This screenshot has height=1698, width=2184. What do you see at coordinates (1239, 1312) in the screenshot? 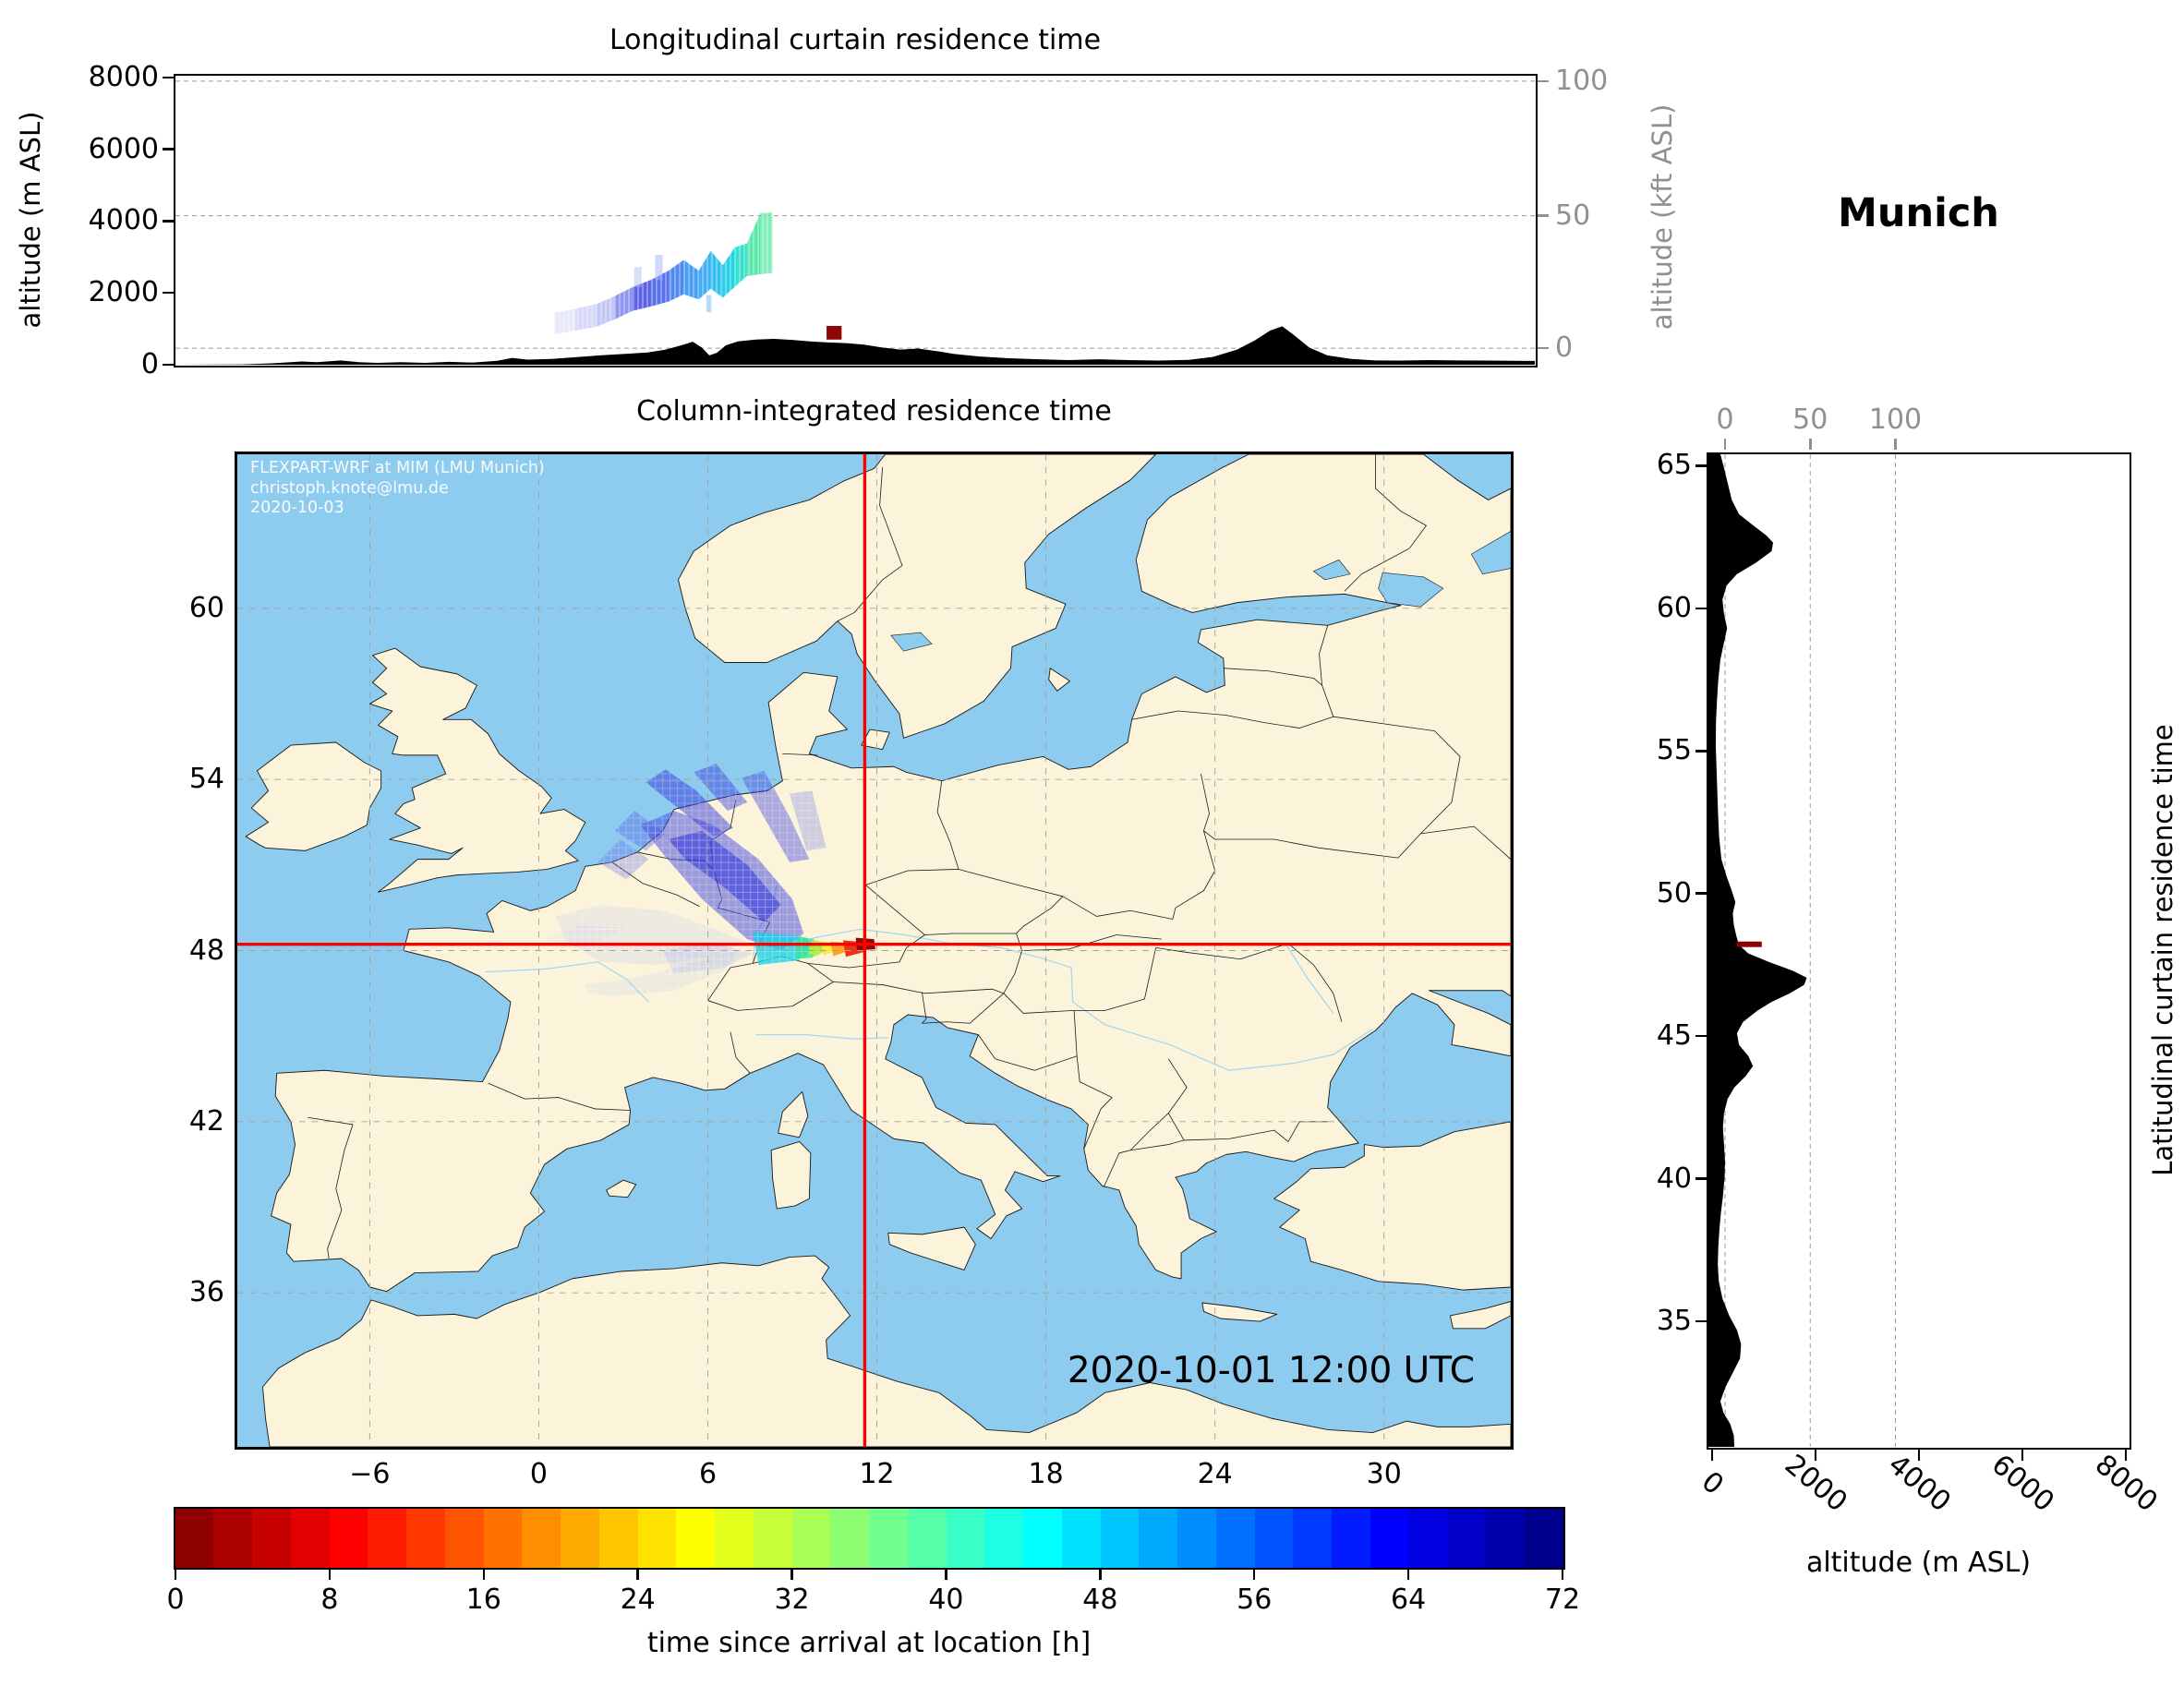
I see `crete` at bounding box center [1239, 1312].